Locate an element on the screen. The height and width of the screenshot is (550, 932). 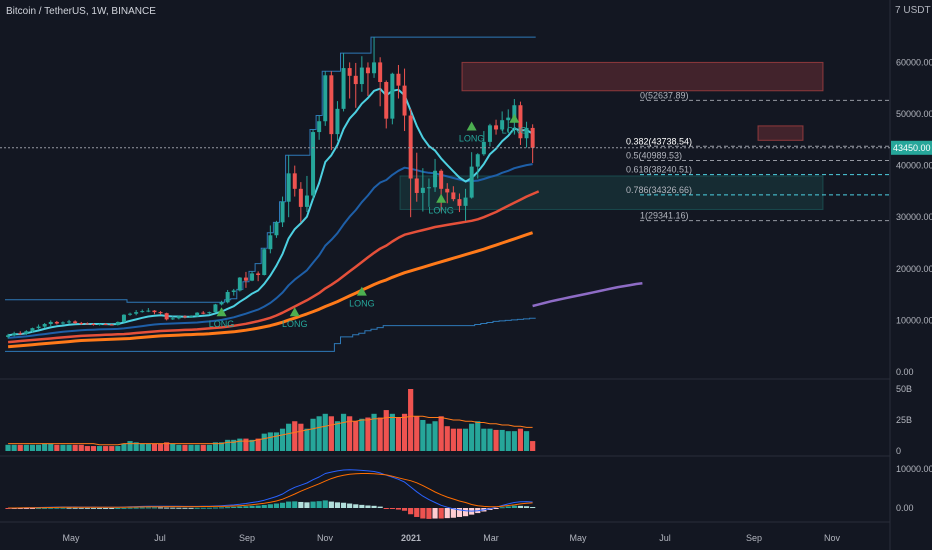
currency-header: 7 USDT is located at coordinates (913, 10).